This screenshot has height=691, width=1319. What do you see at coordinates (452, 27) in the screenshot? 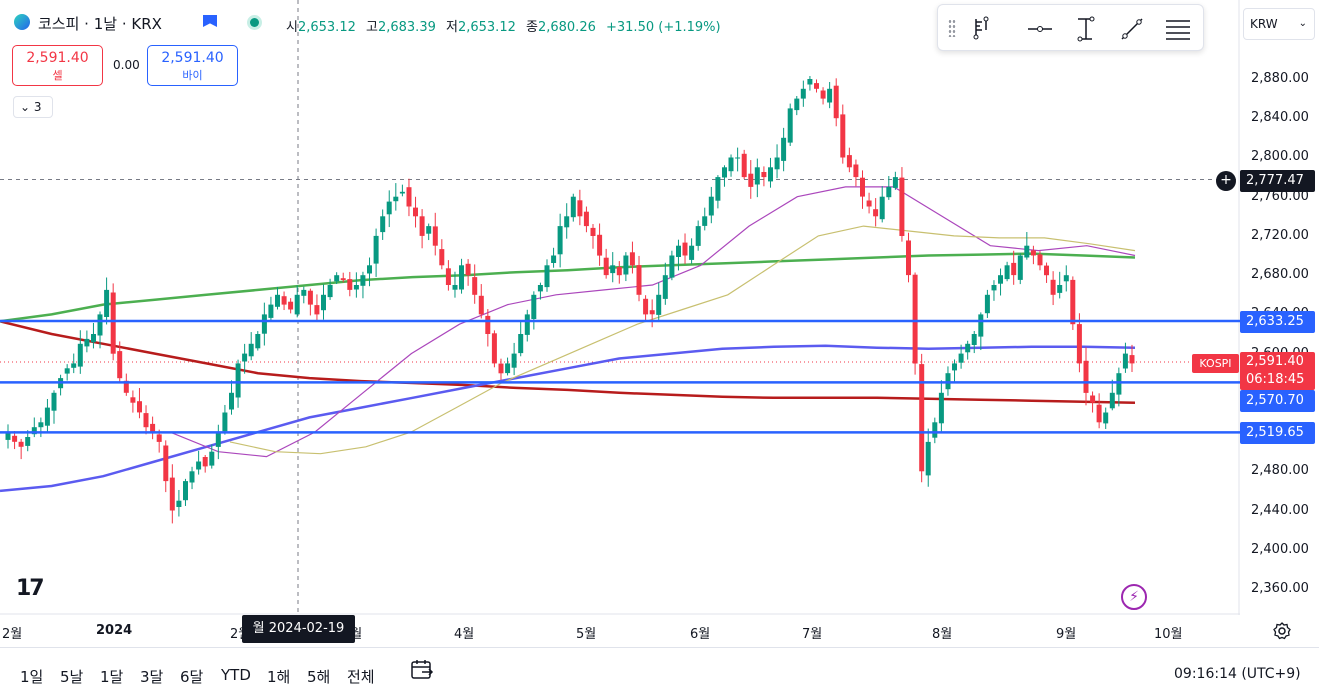
I see `ohlc-low-key: 저` at bounding box center [452, 27].